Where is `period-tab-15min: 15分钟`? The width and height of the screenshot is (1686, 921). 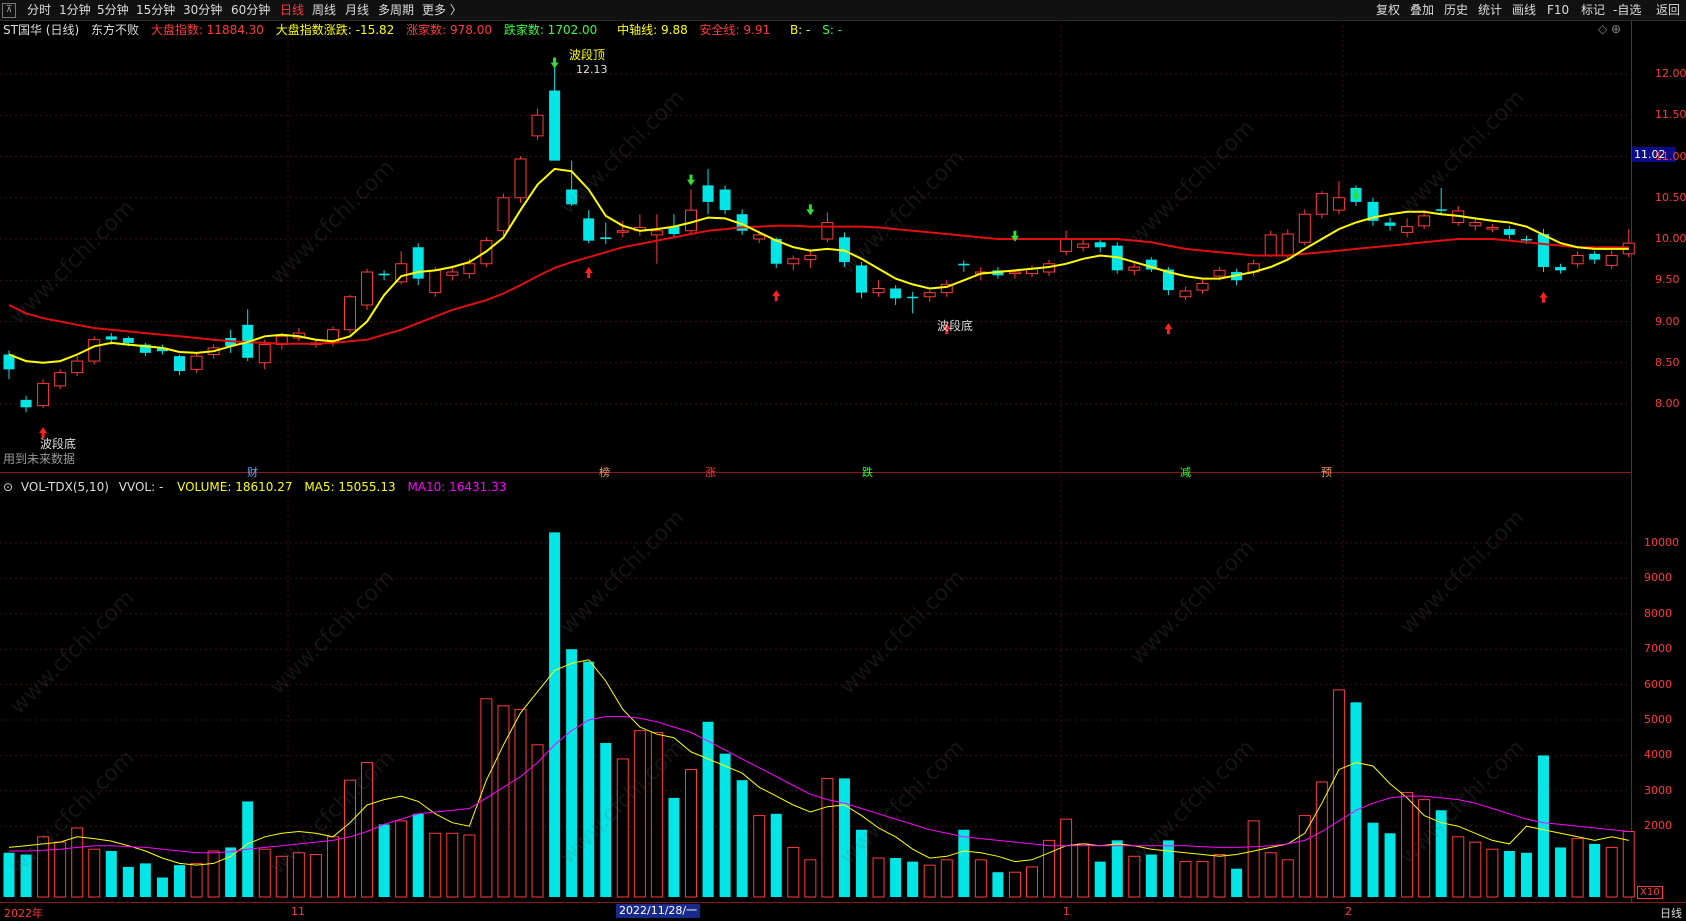 period-tab-15min: 15分钟 is located at coordinates (156, 10).